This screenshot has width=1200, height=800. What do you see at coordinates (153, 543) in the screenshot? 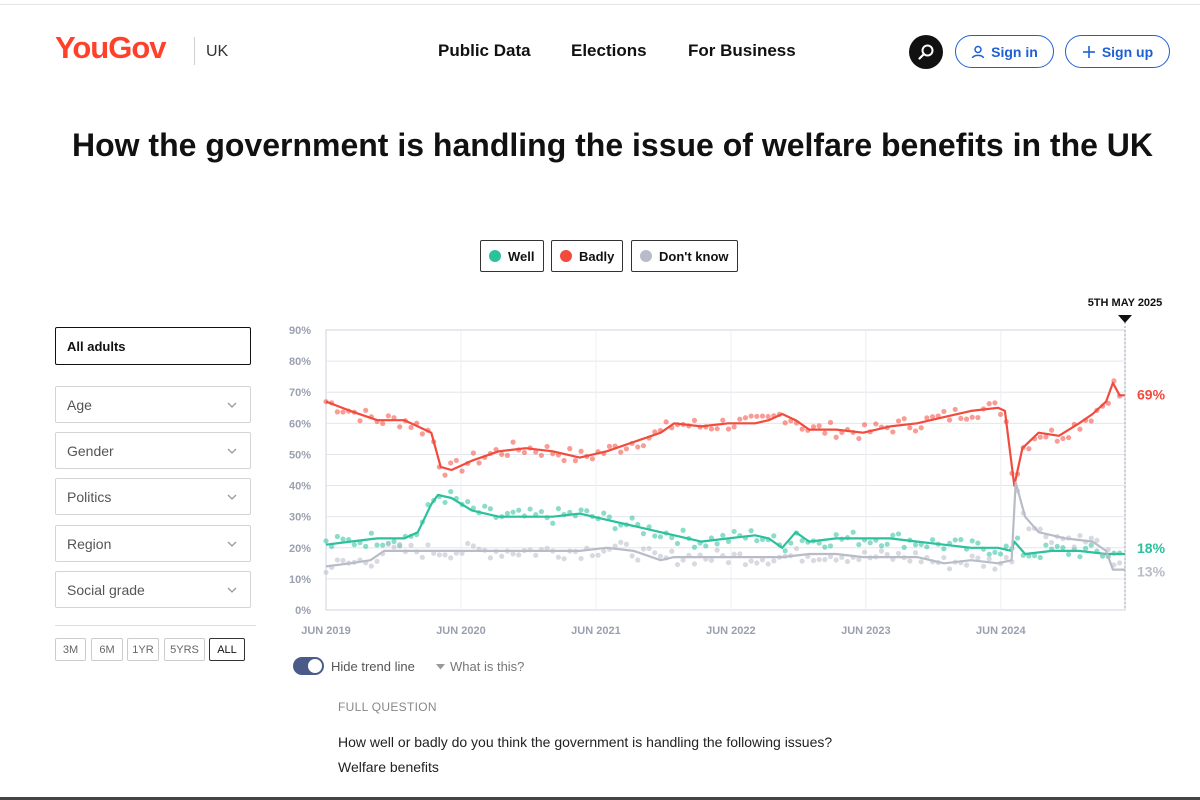
I see `filter-region: Region` at bounding box center [153, 543].